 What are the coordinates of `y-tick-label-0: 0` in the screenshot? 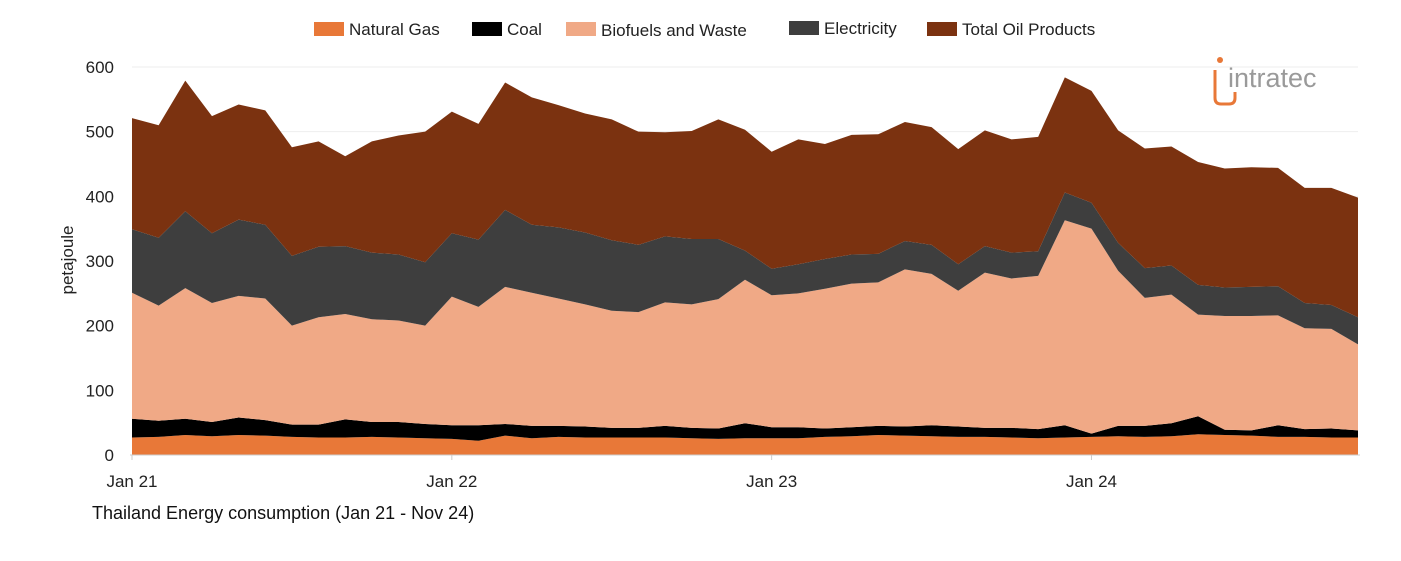 It's located at (109, 455).